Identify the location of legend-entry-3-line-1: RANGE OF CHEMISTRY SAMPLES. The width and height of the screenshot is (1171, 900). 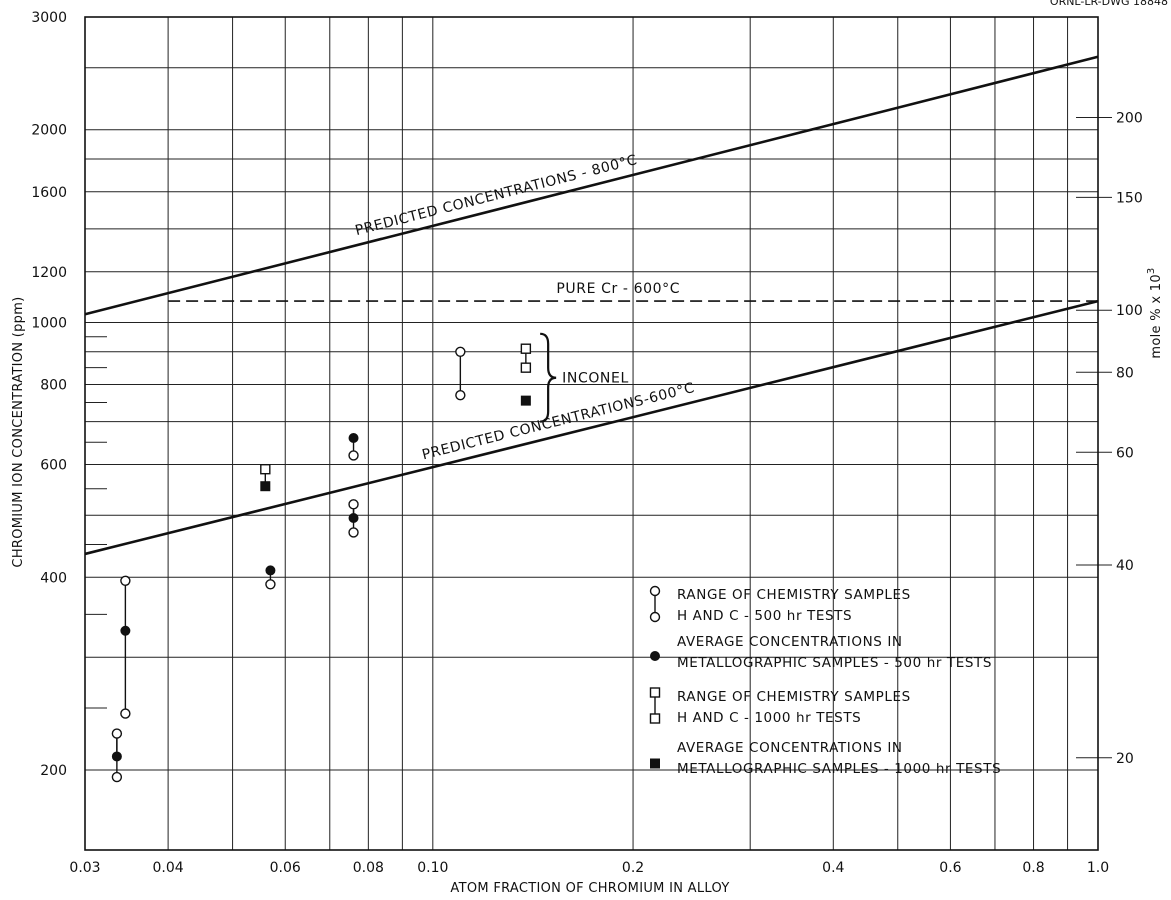
(794, 697).